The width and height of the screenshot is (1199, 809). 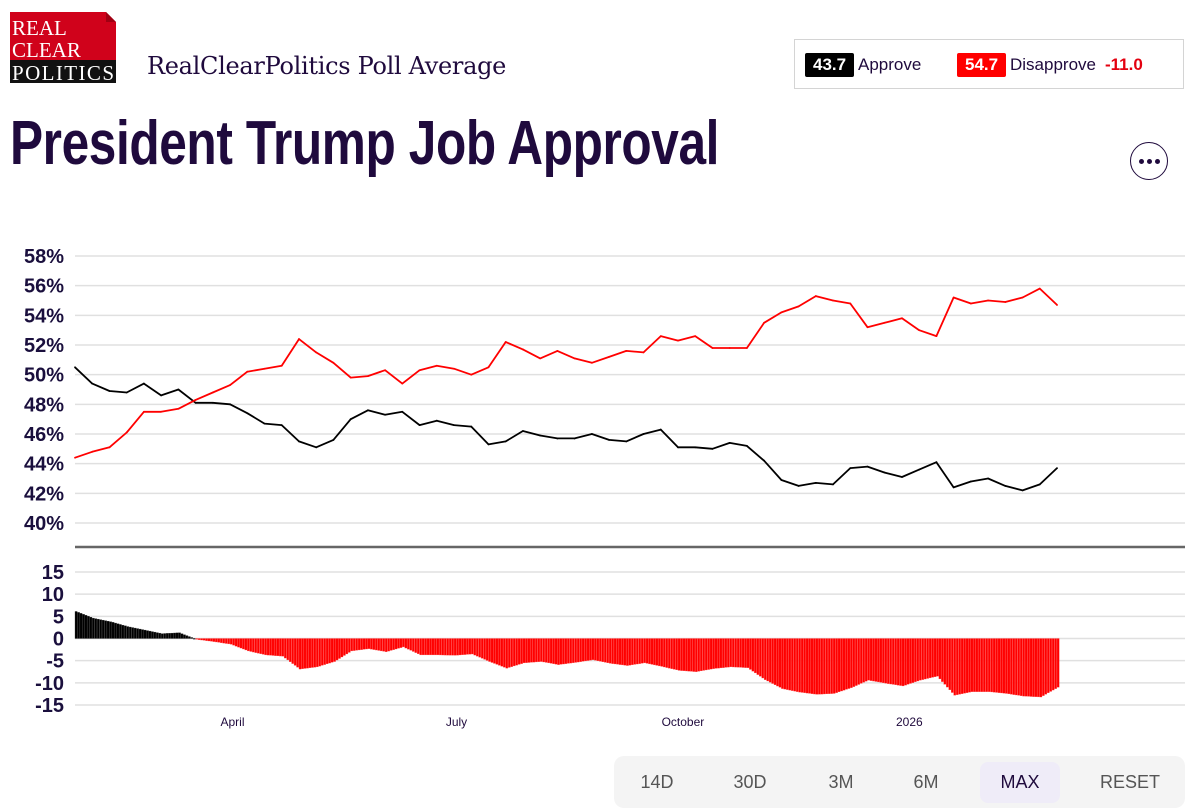 I want to click on range-button-max: MAX, so click(x=1020, y=782).